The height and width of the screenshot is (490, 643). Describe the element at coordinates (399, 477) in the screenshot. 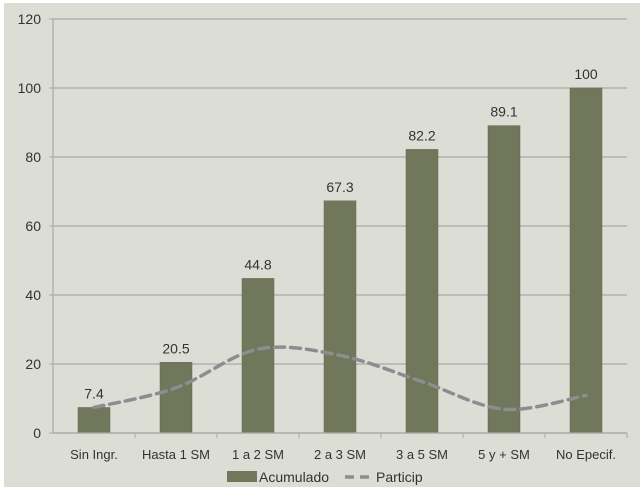

I see `legend-label-particip: Particip` at that location.